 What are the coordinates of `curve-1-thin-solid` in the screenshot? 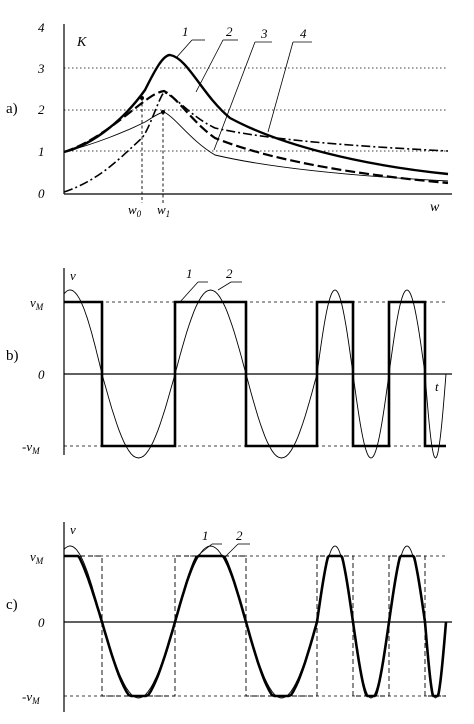 It's located at (256, 146).